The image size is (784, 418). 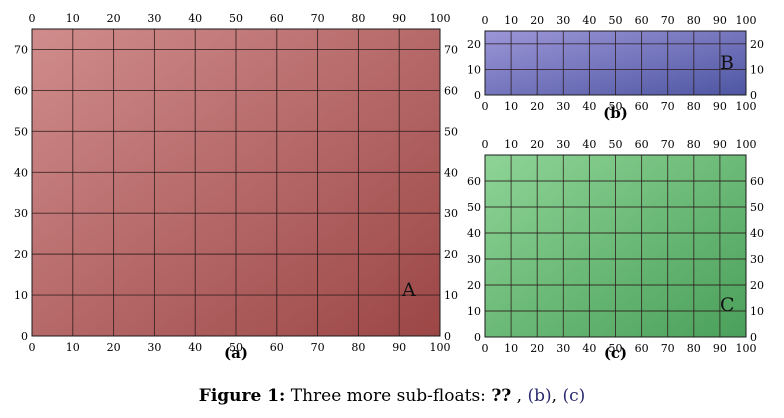 What do you see at coordinates (757, 259) in the screenshot?
I see `panel-c-ytick-right: 30` at bounding box center [757, 259].